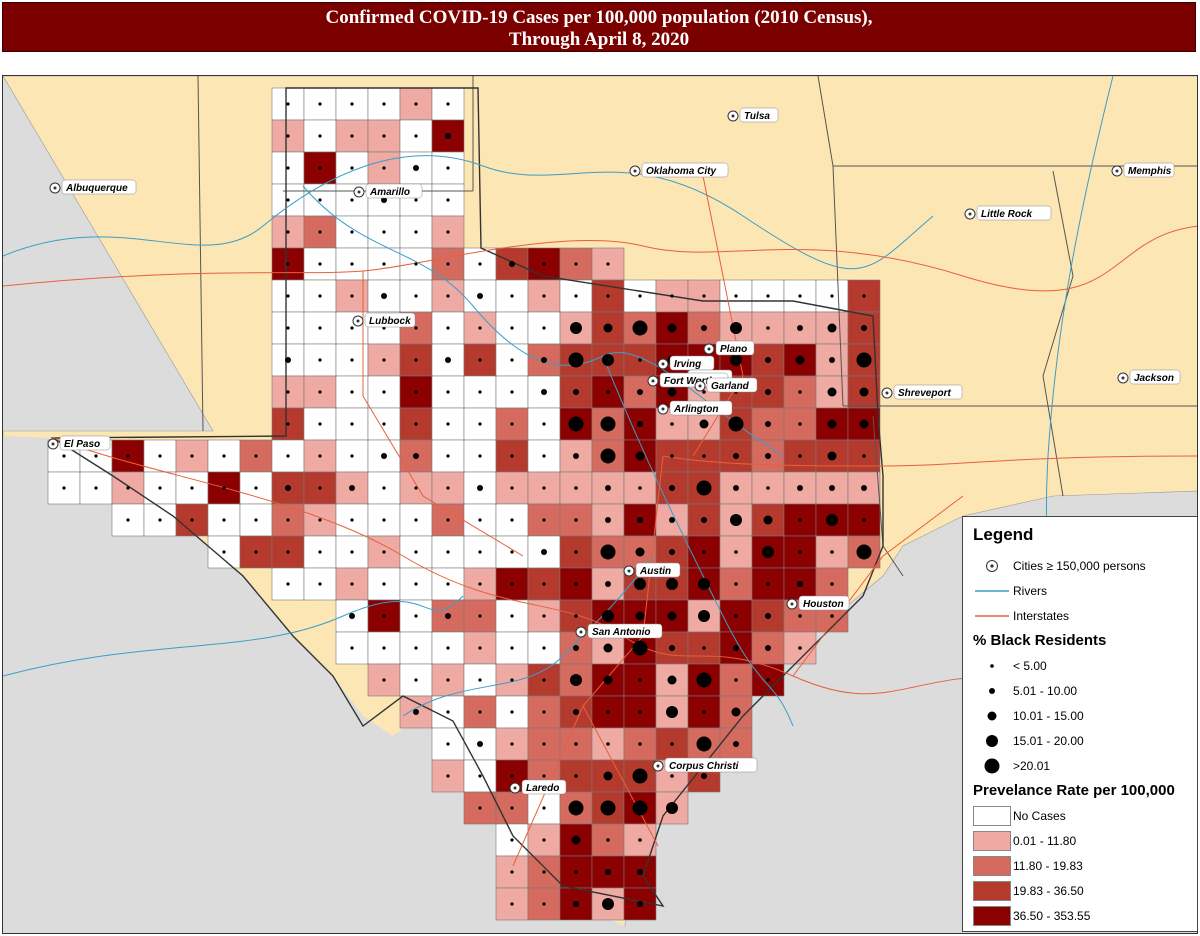  Describe the element at coordinates (1030, 590) in the screenshot. I see `legend-rivers-label: Rivers` at that location.